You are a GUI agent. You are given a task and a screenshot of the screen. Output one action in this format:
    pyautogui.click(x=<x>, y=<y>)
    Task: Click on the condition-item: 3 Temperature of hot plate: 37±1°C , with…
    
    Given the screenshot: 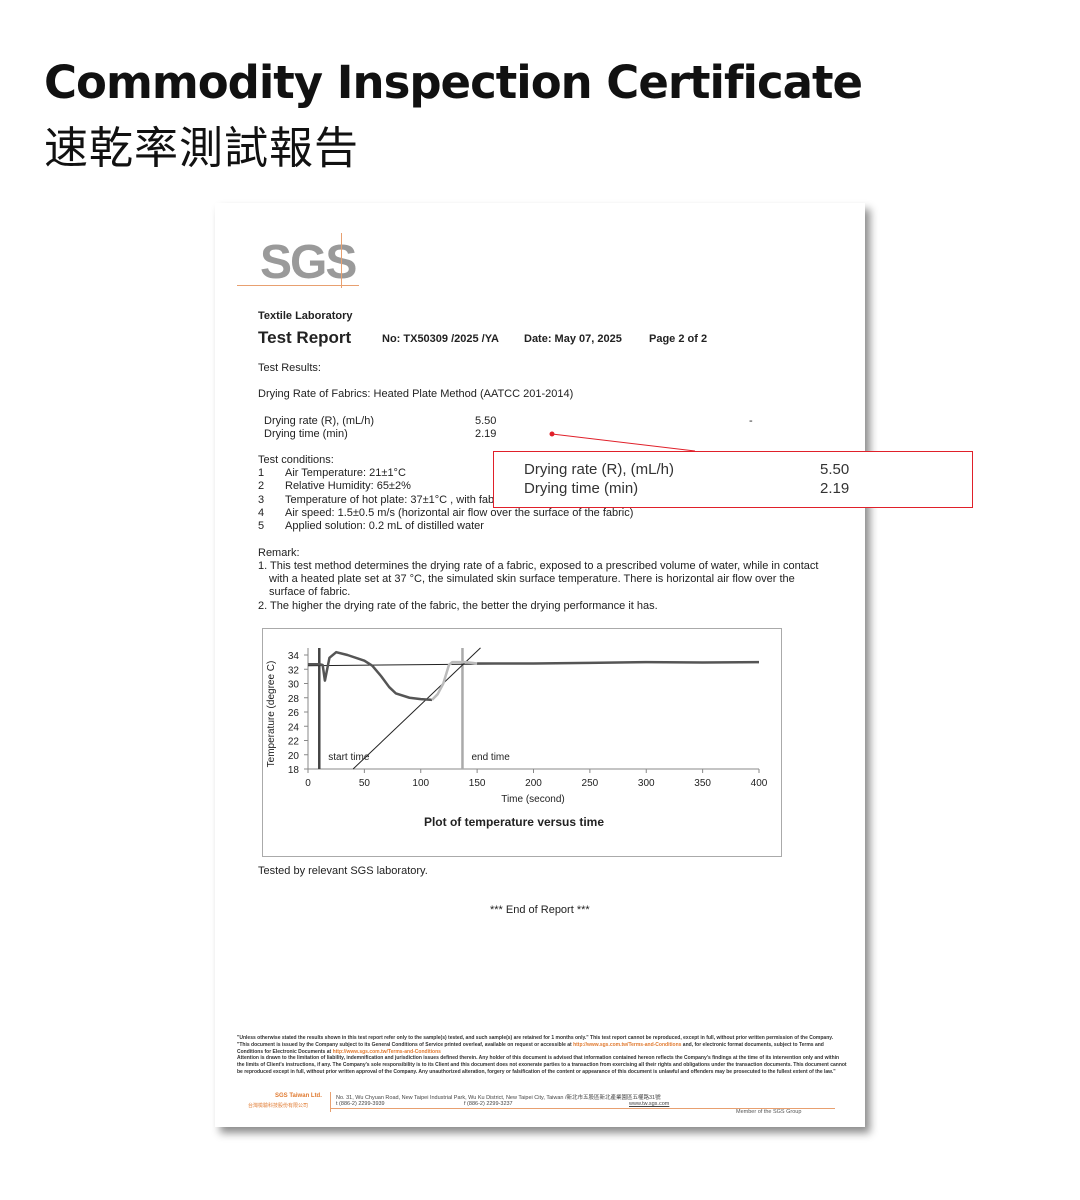 What is the action you would take?
    pyautogui.click(x=376, y=499)
    